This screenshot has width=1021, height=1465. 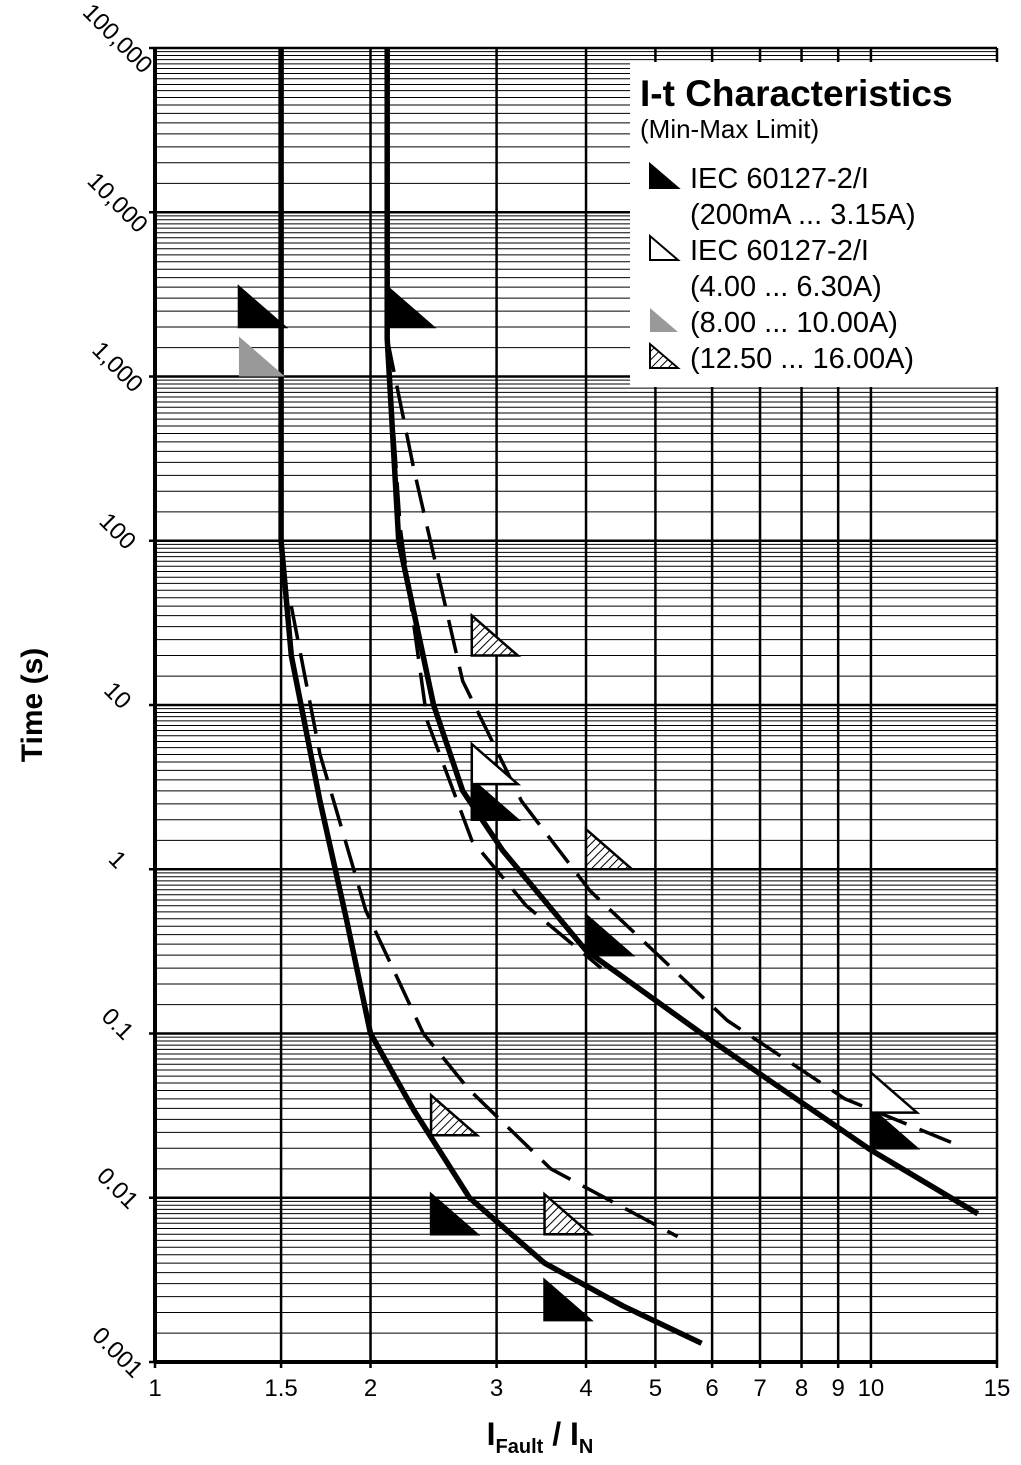 What do you see at coordinates (117, 860) in the screenshot?
I see `y-tick-label: 1` at bounding box center [117, 860].